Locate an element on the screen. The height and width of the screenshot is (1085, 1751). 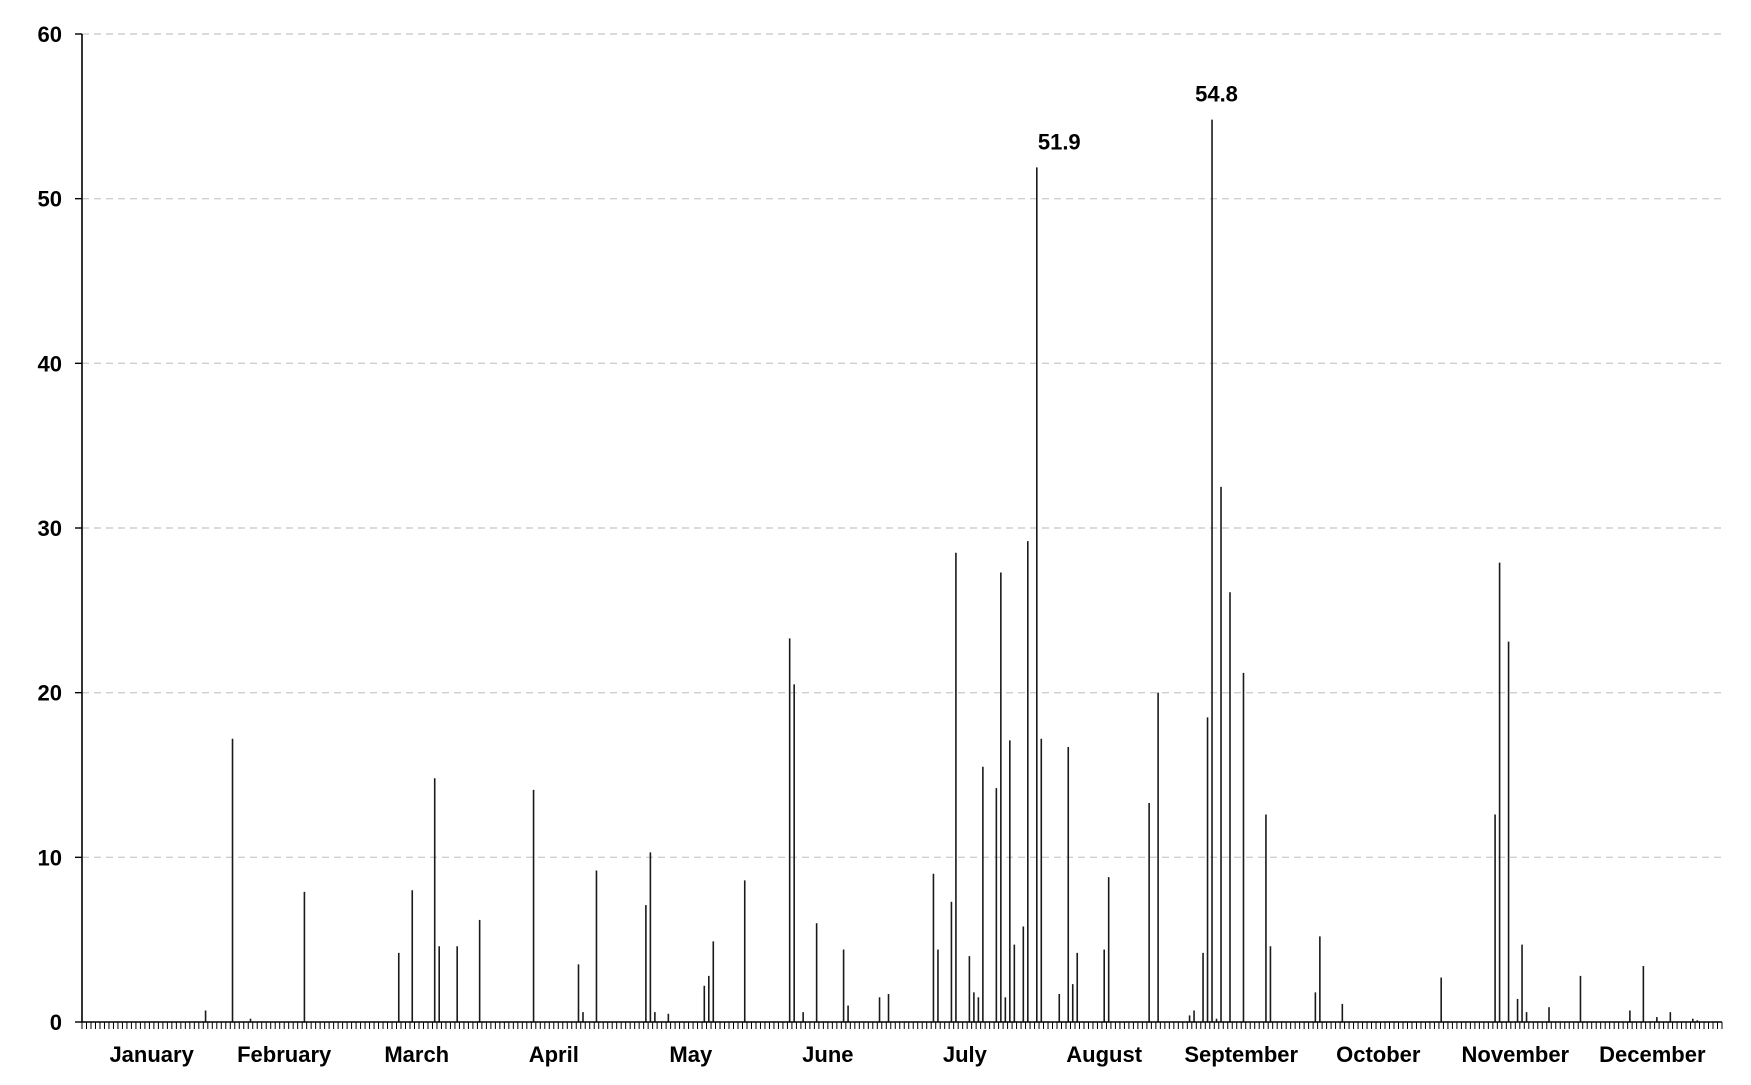
y-tick-label: 20 is located at coordinates (50, 693).